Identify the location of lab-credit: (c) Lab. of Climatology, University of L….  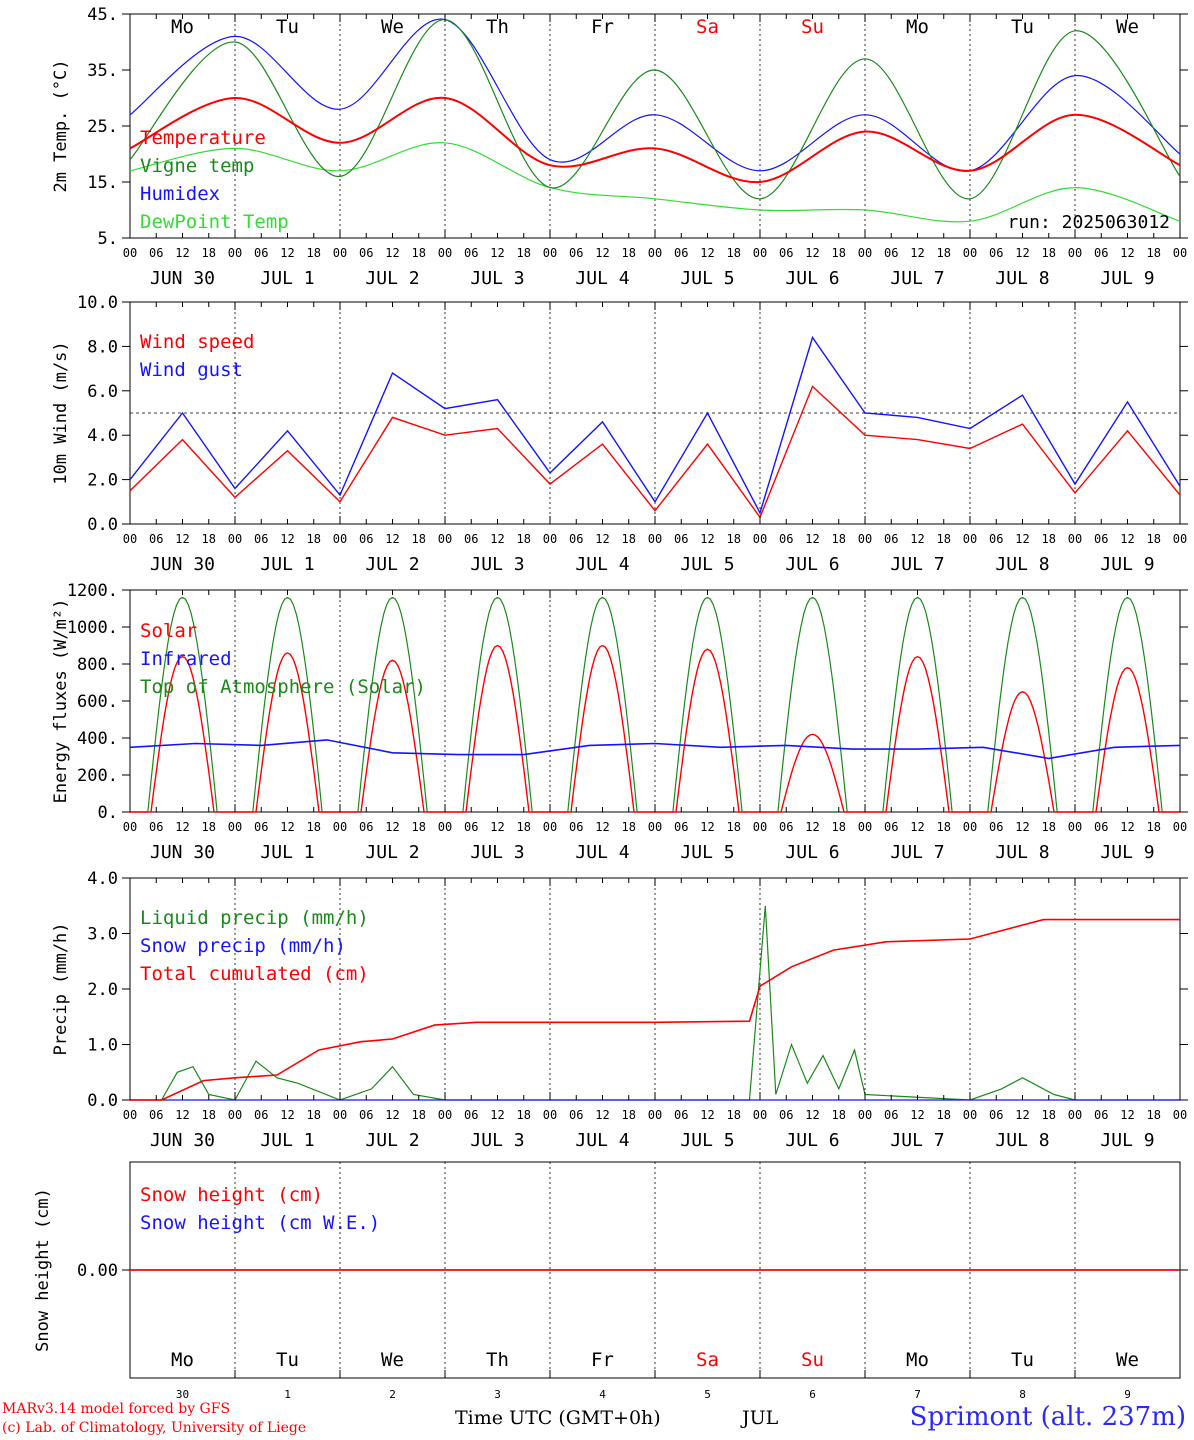
(154, 1428).